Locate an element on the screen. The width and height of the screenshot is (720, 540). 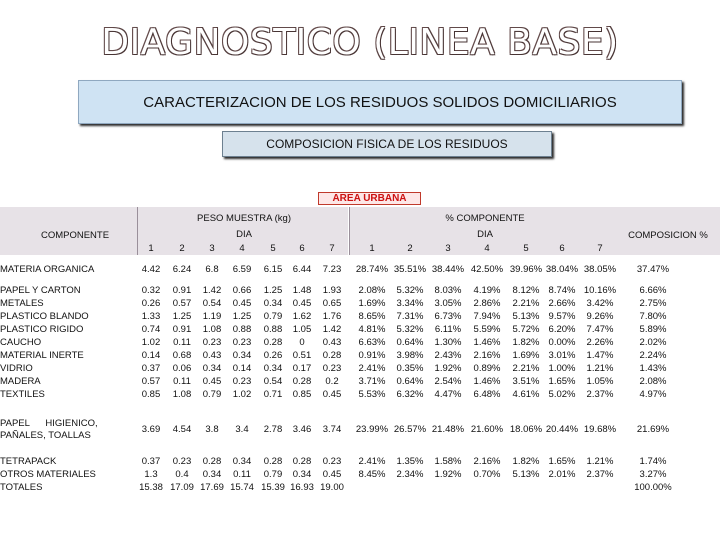
pct-cell: 1.46% is located at coordinates (487, 381).